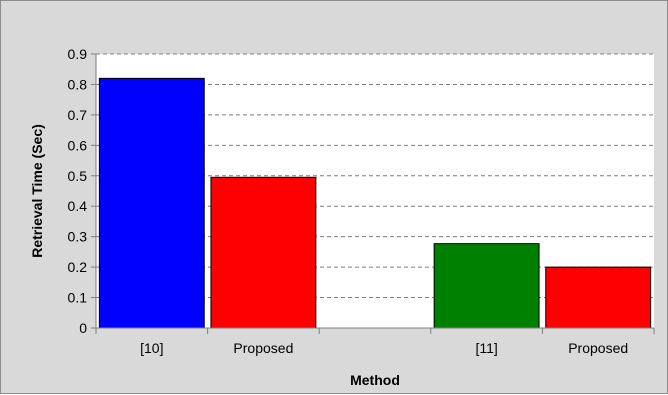 The height and width of the screenshot is (395, 668). Describe the element at coordinates (78, 267) in the screenshot. I see `y-tick-label: 0.2` at that location.